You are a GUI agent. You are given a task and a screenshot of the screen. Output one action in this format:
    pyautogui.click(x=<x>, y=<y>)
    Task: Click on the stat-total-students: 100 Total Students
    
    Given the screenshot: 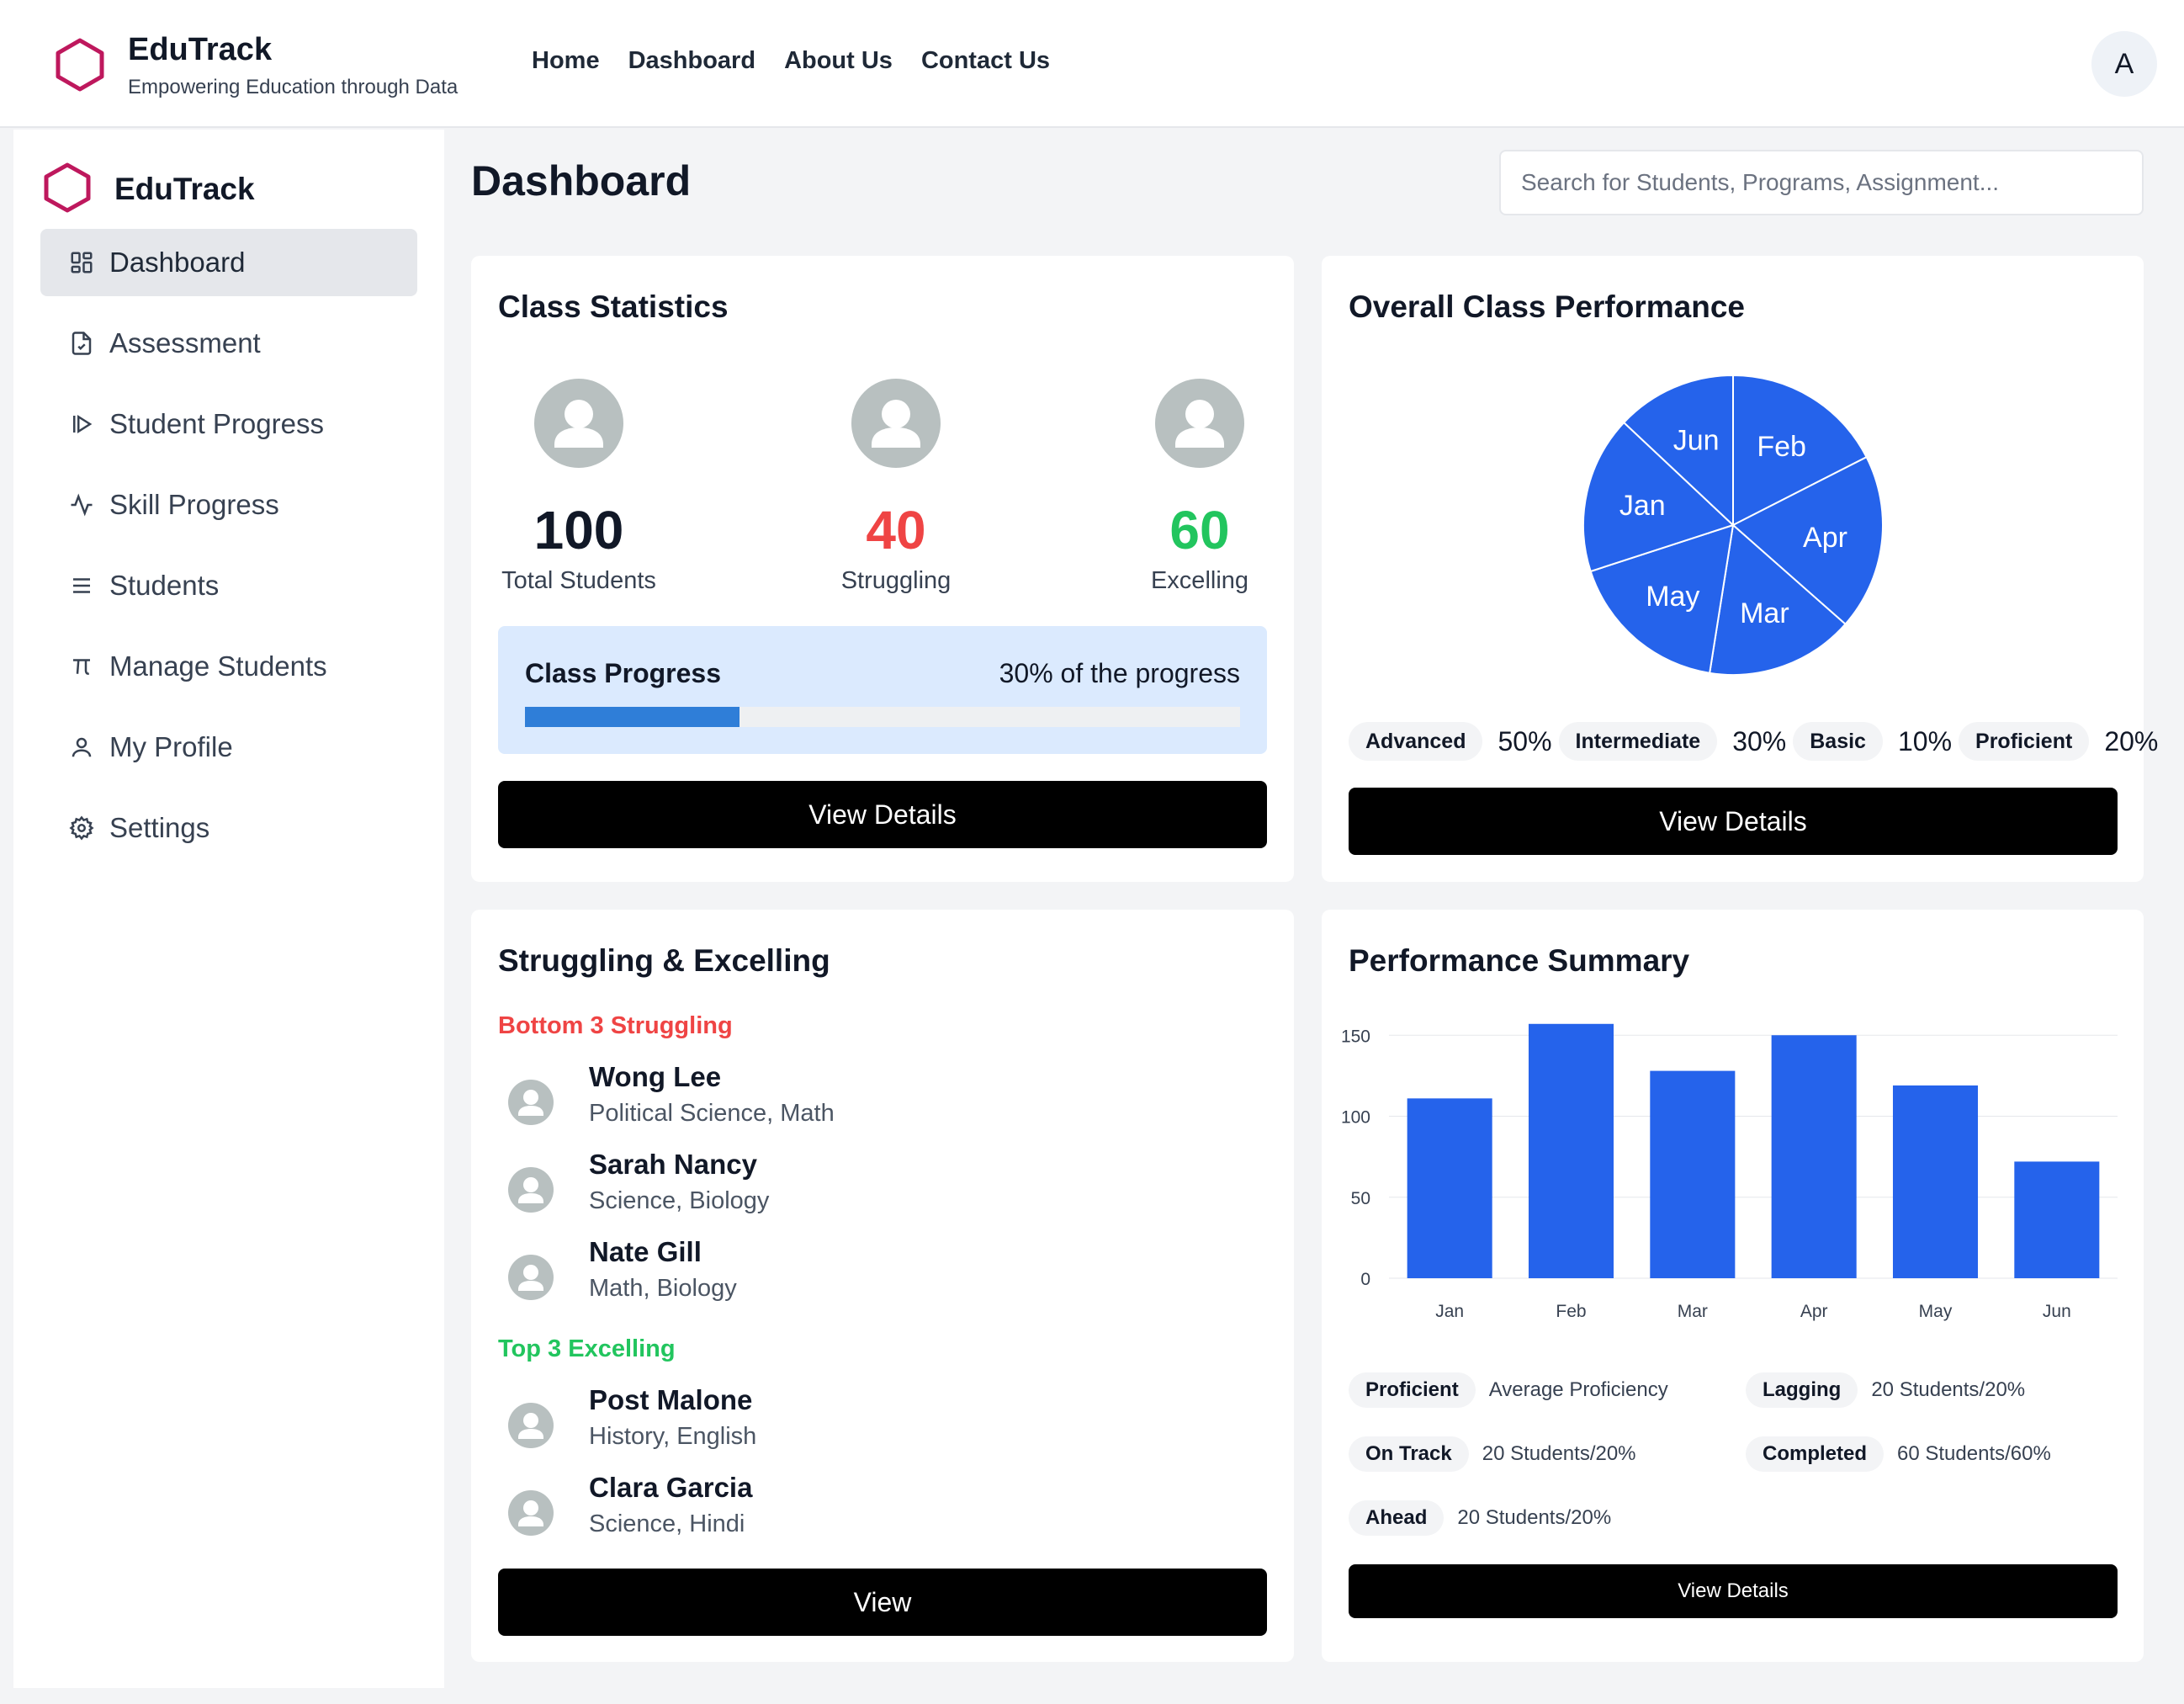 What is the action you would take?
    pyautogui.click(x=579, y=487)
    